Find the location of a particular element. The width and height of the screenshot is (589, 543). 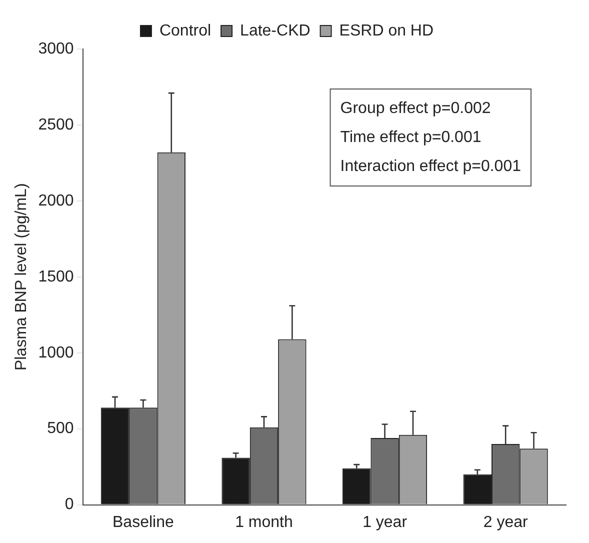

legend-label: Control is located at coordinates (185, 31).